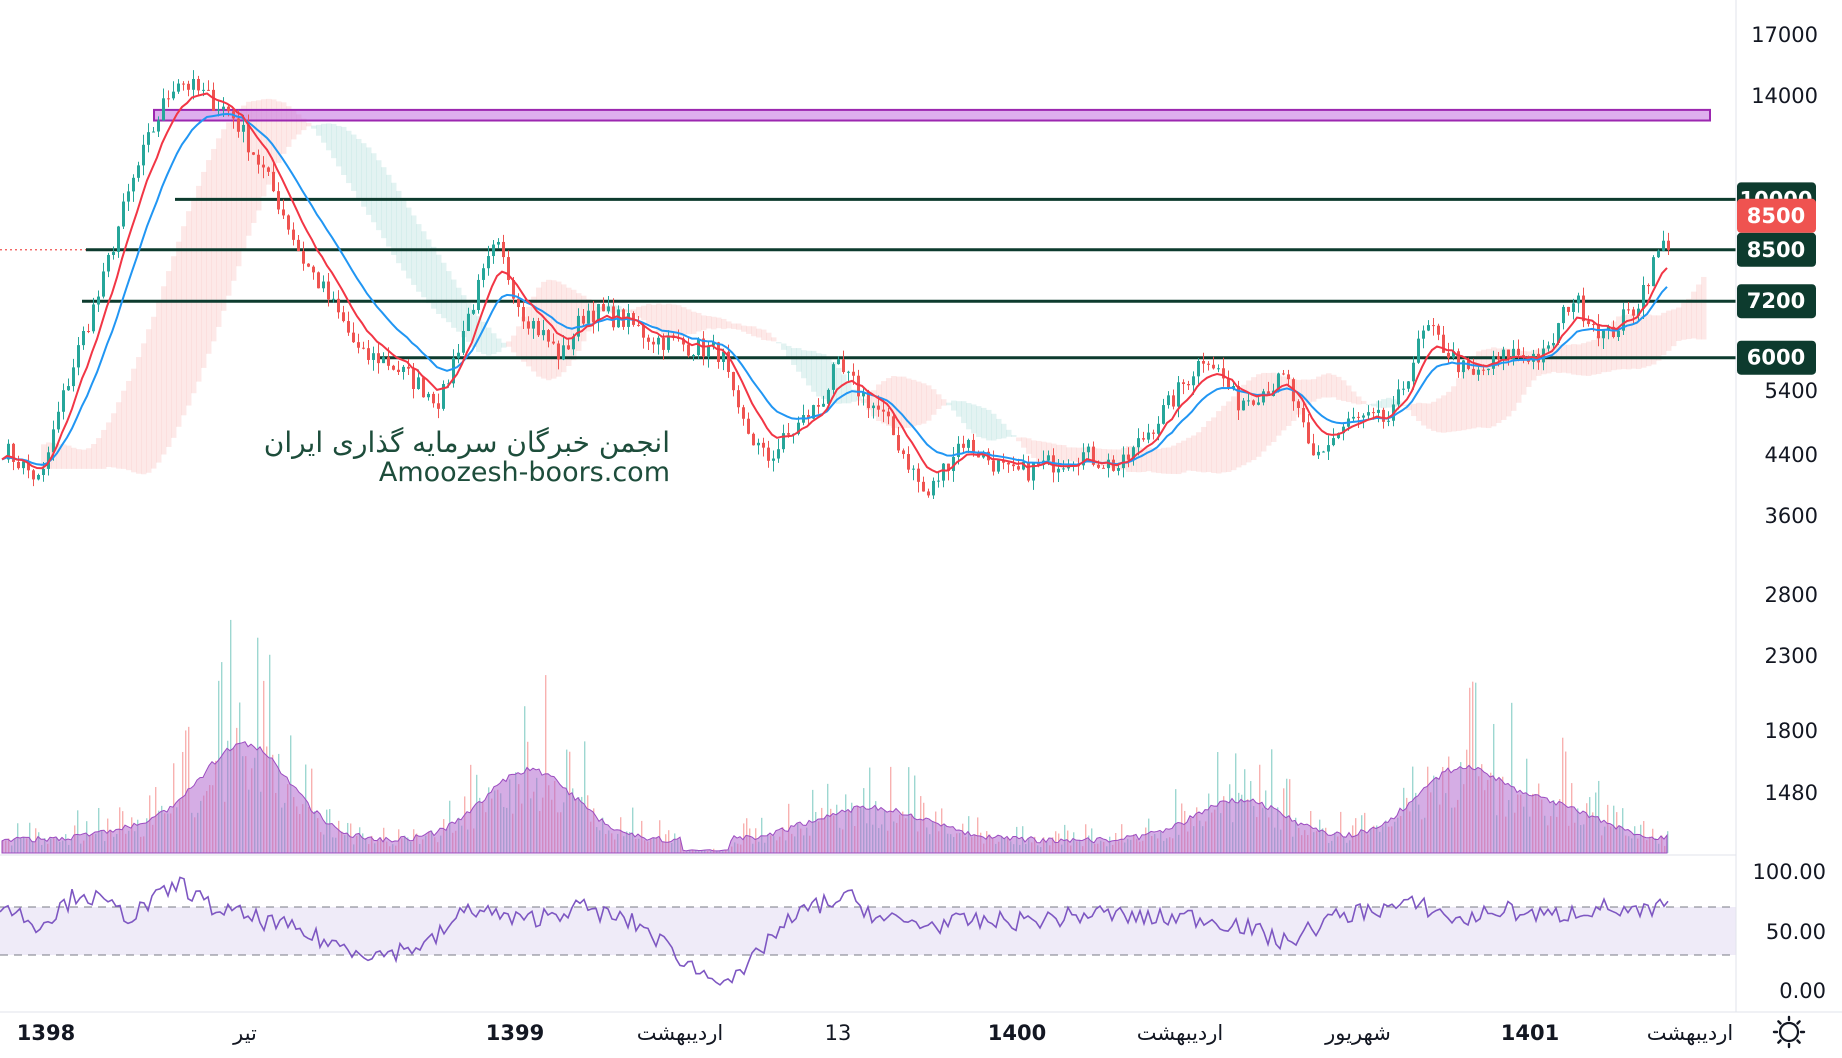  Describe the element at coordinates (1776, 250) in the screenshot. I see `price-tag-label: 8500` at that location.